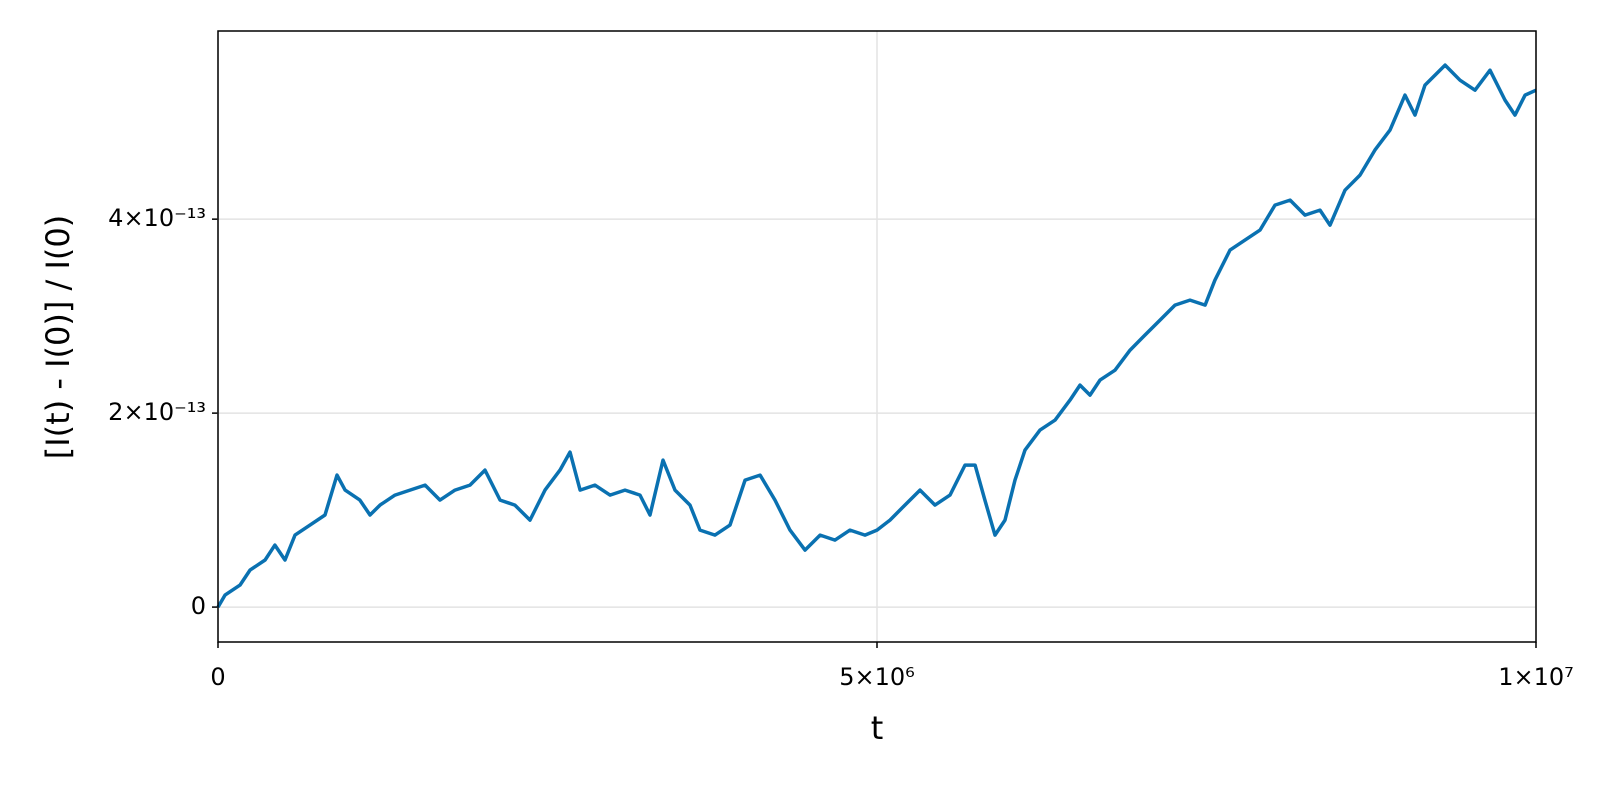 This screenshot has height=800, width=1600. I want to click on x-tick-label: 0, so click(217, 677).